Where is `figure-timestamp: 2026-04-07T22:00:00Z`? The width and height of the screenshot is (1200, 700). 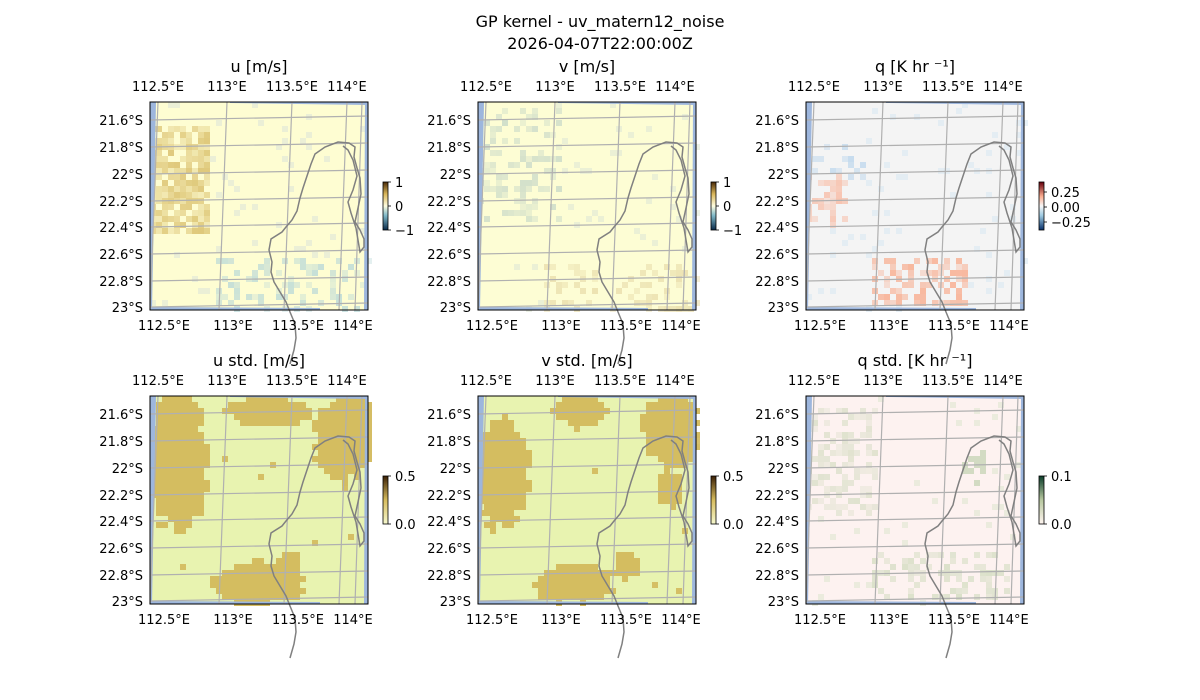
figure-timestamp: 2026-04-07T22:00:00Z is located at coordinates (600, 43).